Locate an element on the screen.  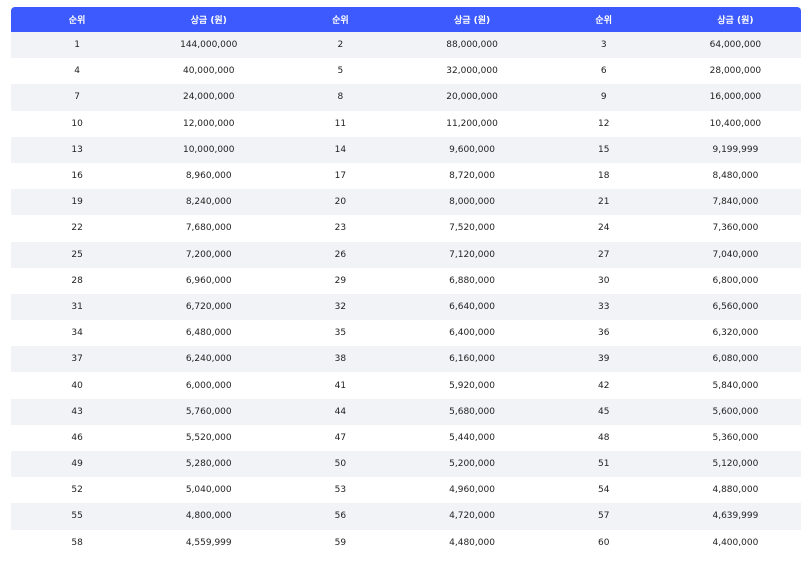
rank-cell: 1 is located at coordinates (77, 45).